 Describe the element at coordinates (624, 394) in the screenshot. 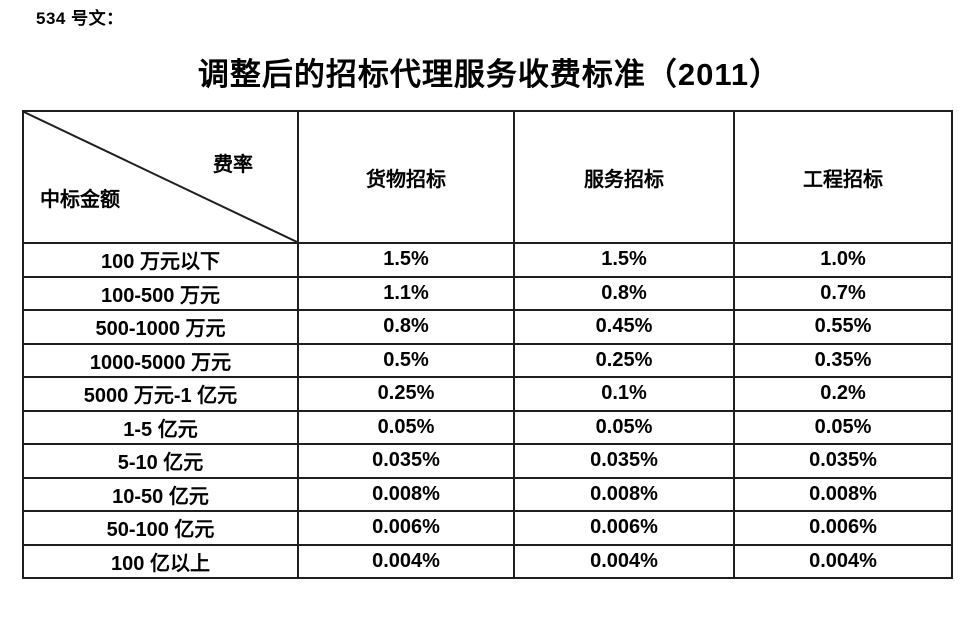

I see `rate-cell: 0.1%` at that location.